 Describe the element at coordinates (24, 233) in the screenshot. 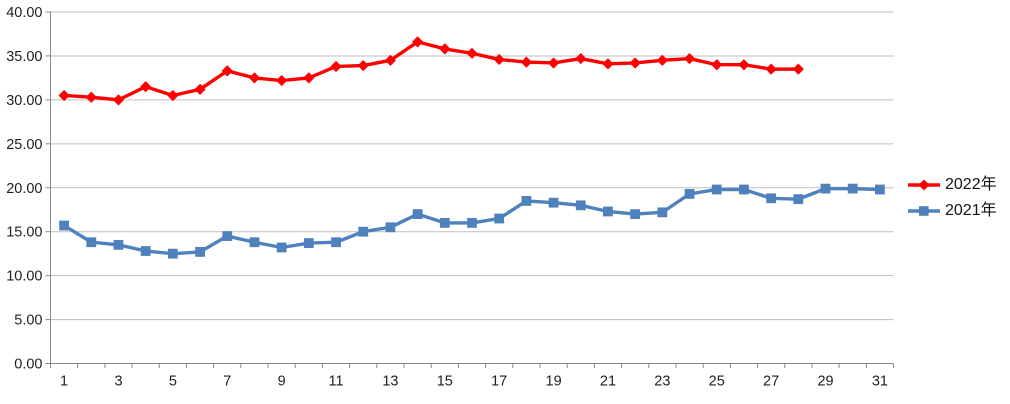

I see `y-axis-label: 15.00` at that location.